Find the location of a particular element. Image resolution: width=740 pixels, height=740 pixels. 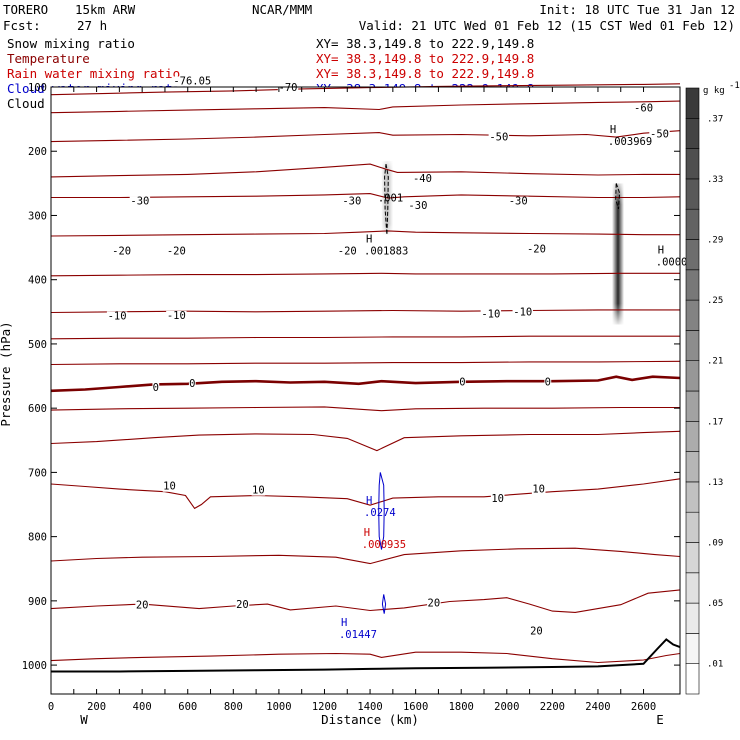

colorbar-label: .25 is located at coordinates (715, 301).